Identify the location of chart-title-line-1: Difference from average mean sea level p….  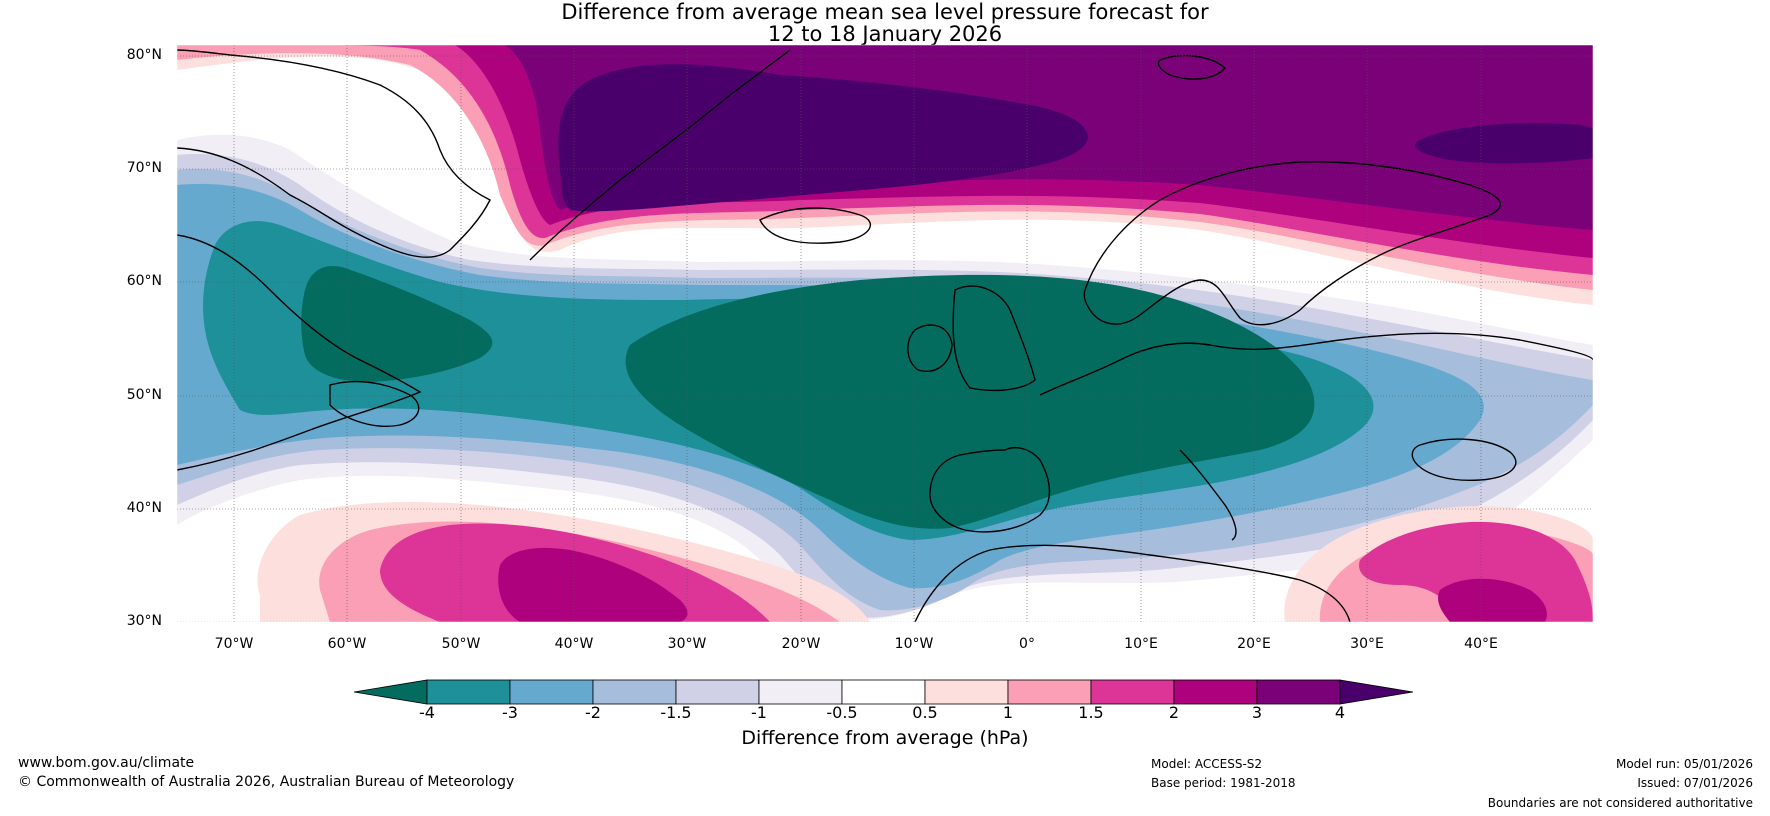
(885, 12).